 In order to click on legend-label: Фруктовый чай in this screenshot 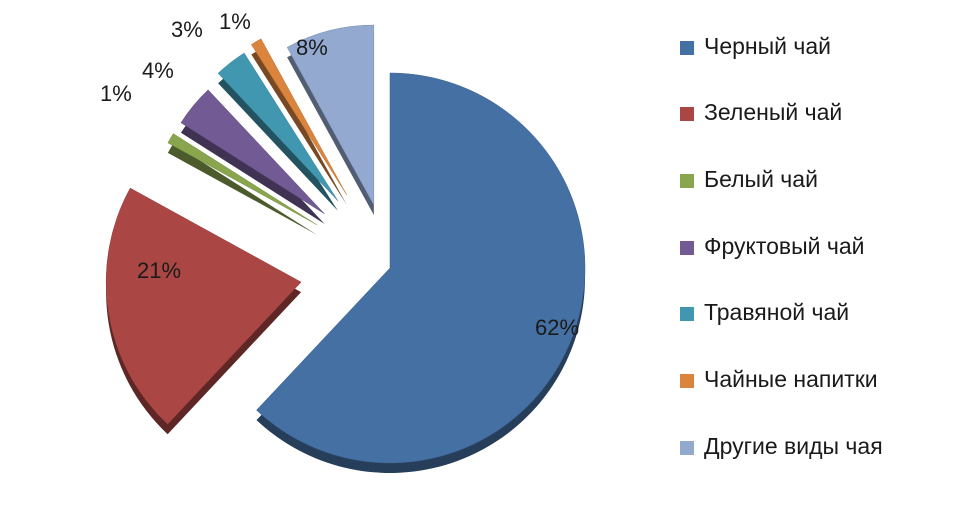, I will do `click(784, 246)`.